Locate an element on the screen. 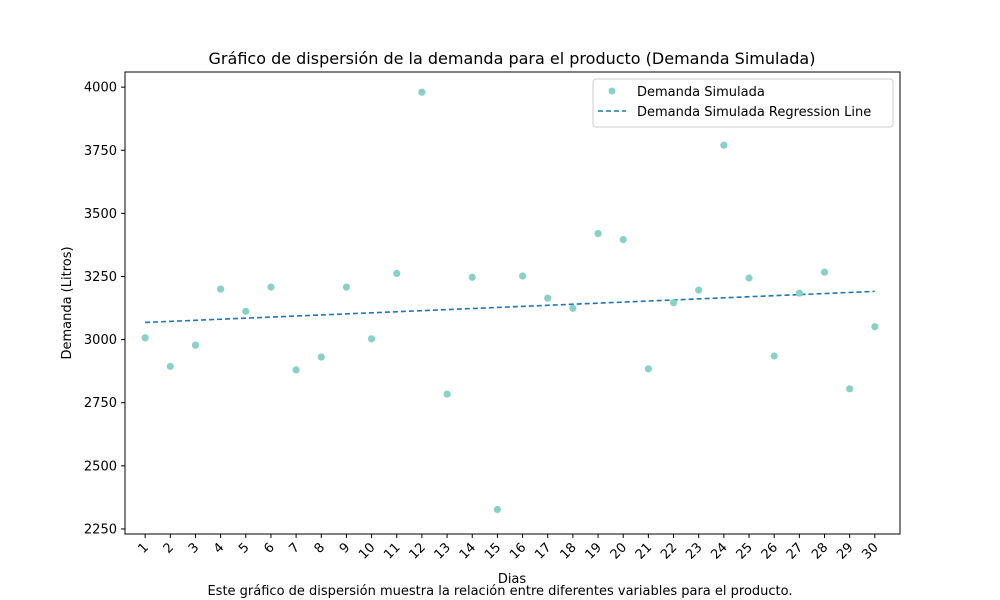 Image resolution: width=1000 pixels, height=600 pixels. y-tick-label: 3750 is located at coordinates (100, 151).